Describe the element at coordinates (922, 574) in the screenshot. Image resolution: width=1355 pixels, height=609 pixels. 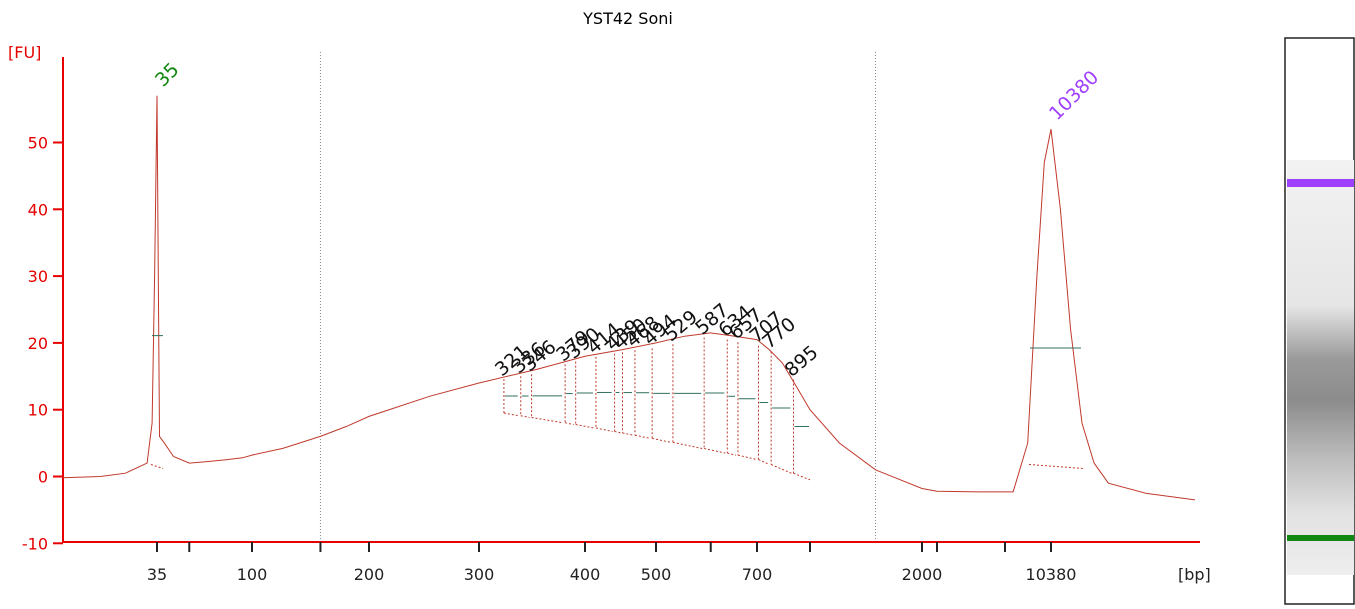
I see `x-tick-label: 2000` at that location.